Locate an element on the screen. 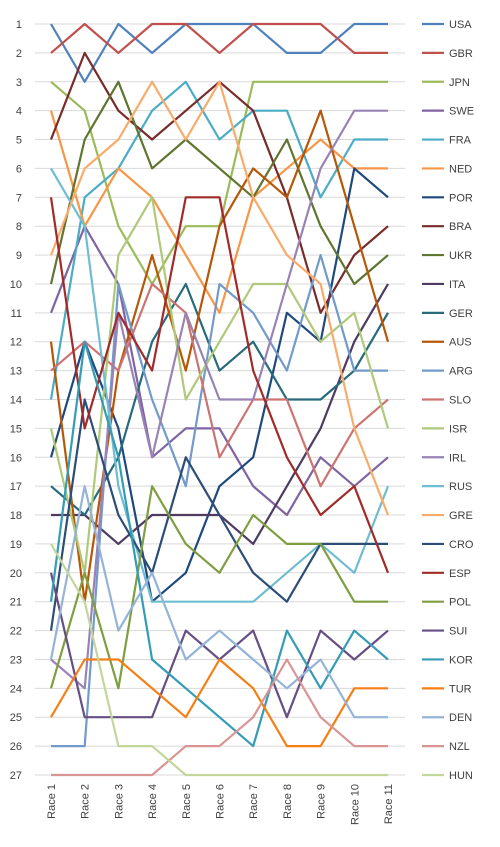 The image size is (500, 847). y-tick-label: 10 is located at coordinates (16, 285).